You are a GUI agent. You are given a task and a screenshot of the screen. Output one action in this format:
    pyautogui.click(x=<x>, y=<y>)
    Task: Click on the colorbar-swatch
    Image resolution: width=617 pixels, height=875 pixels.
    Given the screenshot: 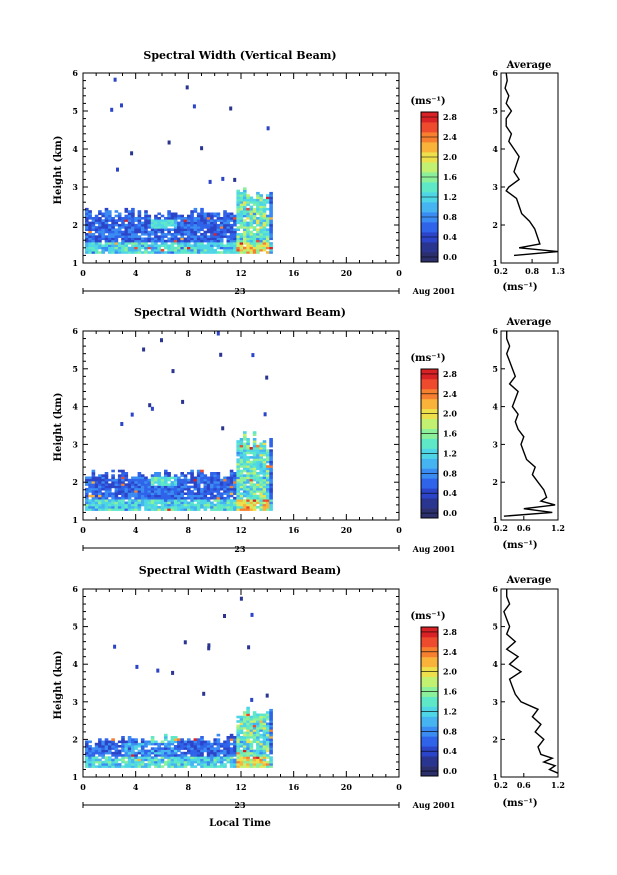 What is the action you would take?
    pyautogui.click(x=429, y=681)
    